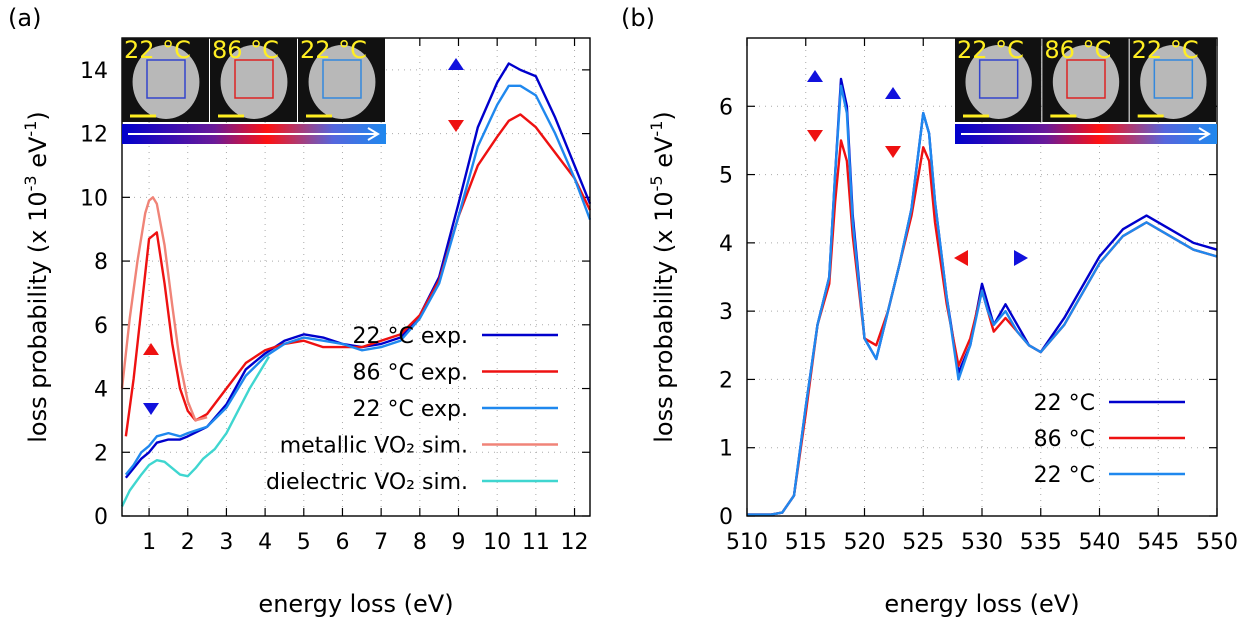  I want to click on y-axis-label: loss probability (x 10-3 eV-1), so click(36, 277).